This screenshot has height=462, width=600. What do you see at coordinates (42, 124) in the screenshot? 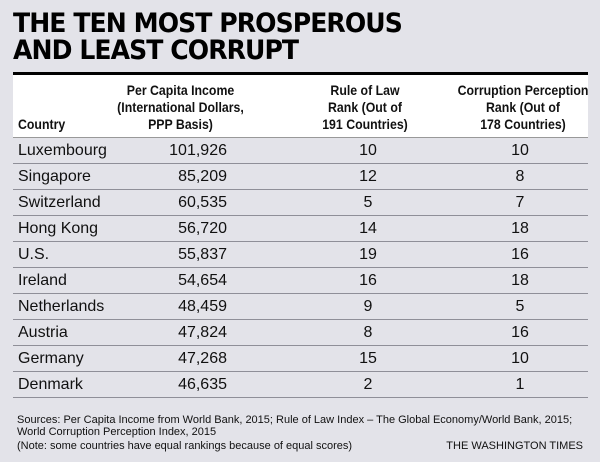
I see `header-country: Country` at bounding box center [42, 124].